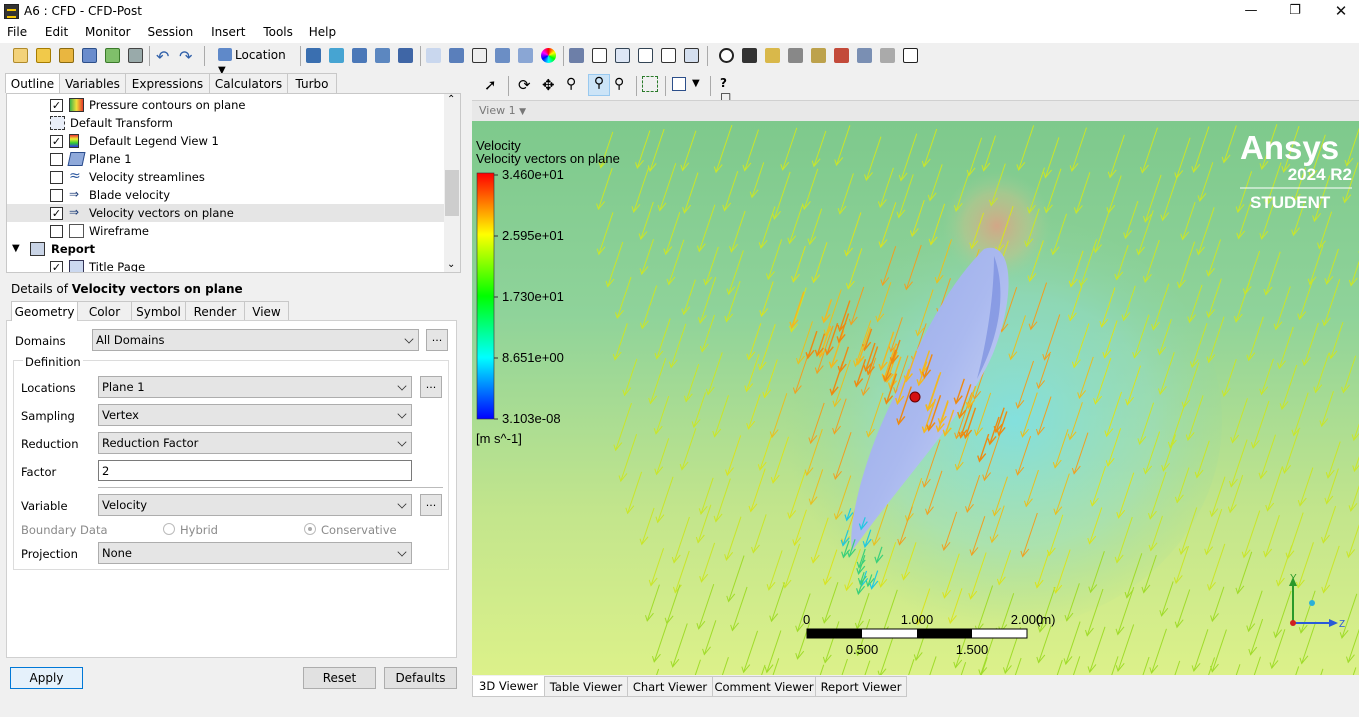 The height and width of the screenshot is (717, 1359). I want to click on pan-icon: ✥, so click(548, 85).